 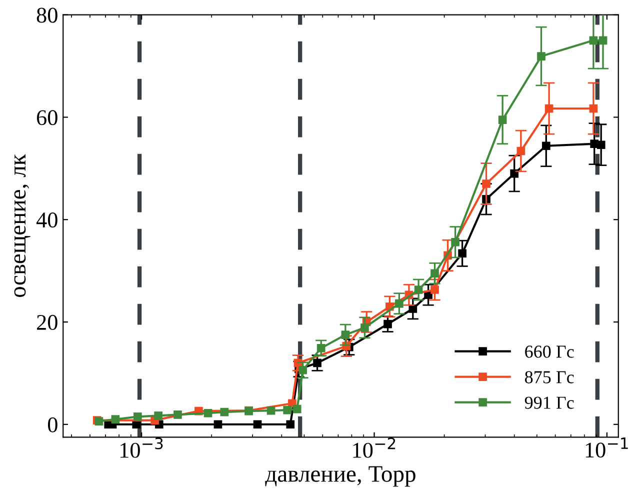 What do you see at coordinates (47, 322) in the screenshot?
I see `y-tick-label: 20` at bounding box center [47, 322].